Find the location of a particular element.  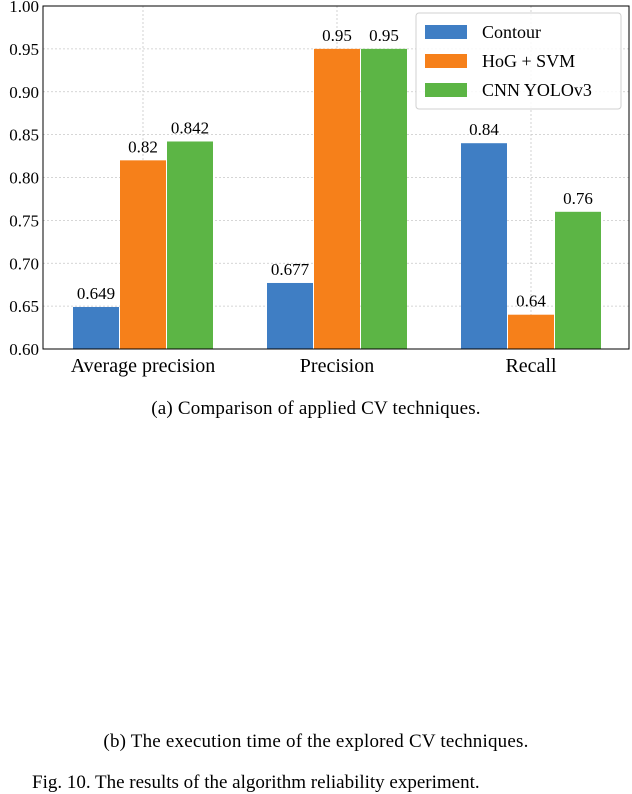

y-tick-label: 0.80 is located at coordinates (24, 178).